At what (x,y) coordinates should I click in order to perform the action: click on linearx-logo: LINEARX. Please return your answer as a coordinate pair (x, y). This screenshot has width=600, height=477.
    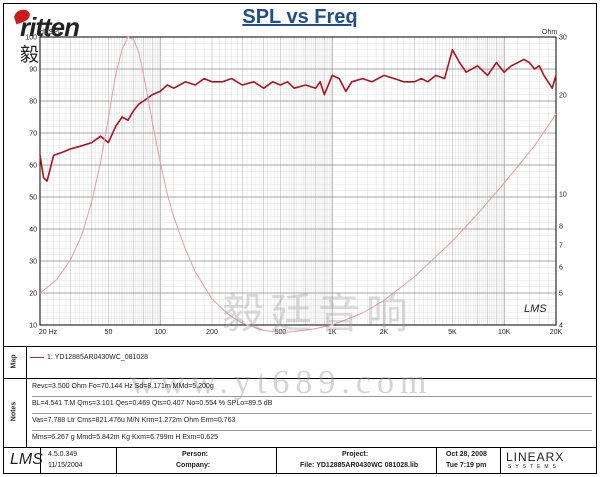
    Looking at the image, I should click on (535, 457).